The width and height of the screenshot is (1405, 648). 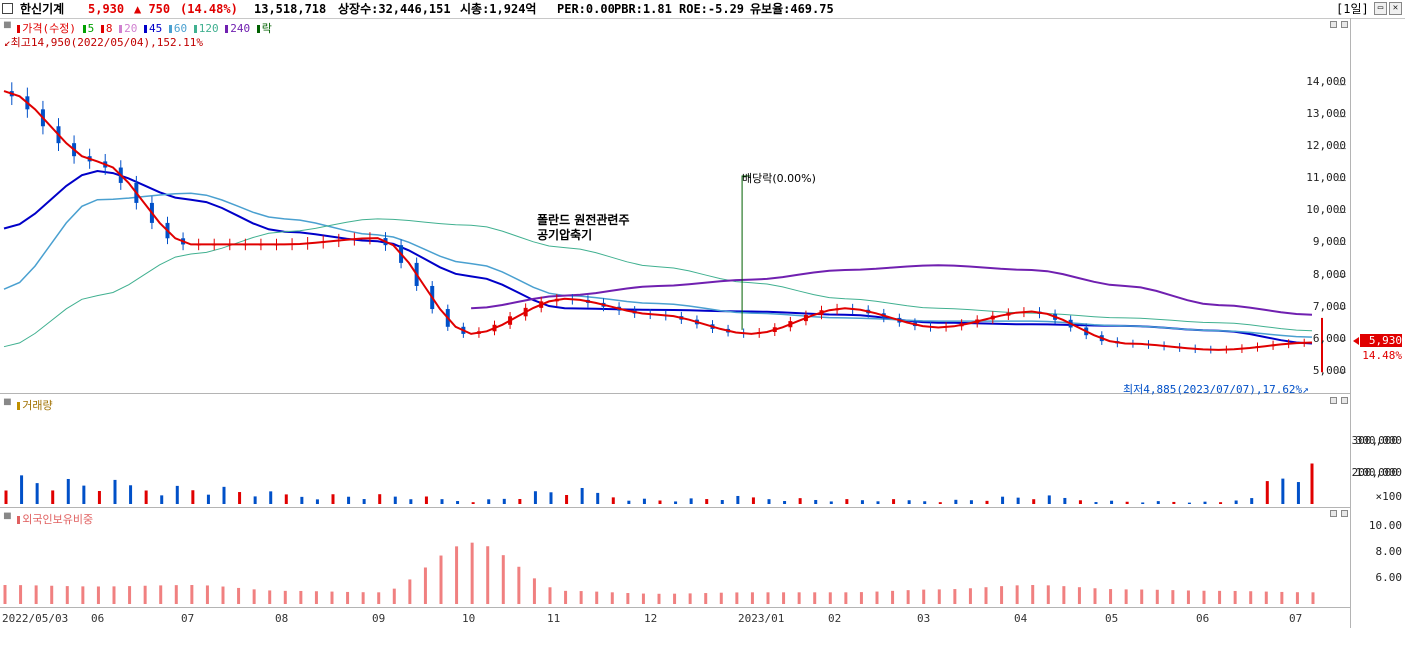 What do you see at coordinates (583, 220) in the screenshot?
I see `note-line-1: 폴란드 원전관련주` at bounding box center [583, 220].